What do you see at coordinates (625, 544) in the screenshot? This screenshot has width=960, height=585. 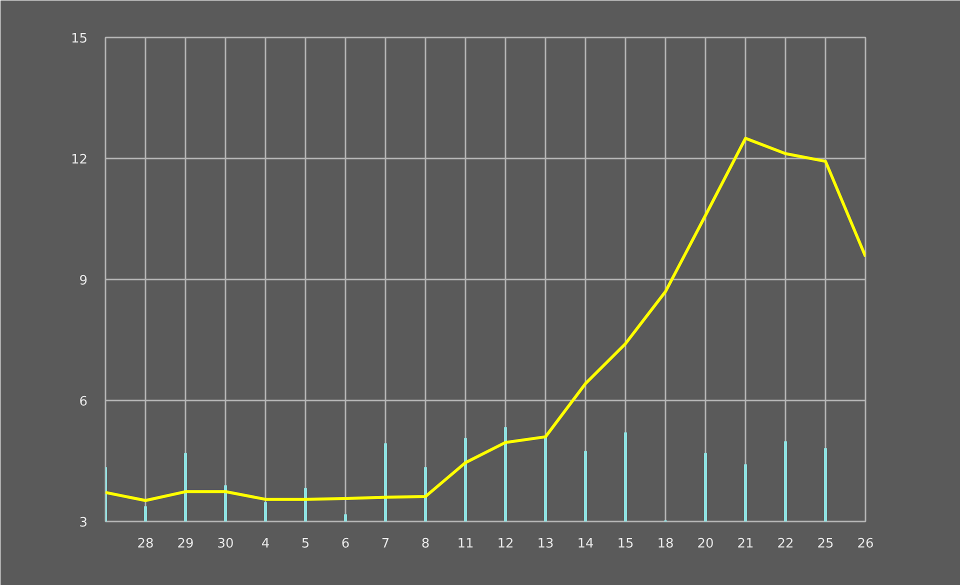 I see `x-tick-label: 15` at bounding box center [625, 544].